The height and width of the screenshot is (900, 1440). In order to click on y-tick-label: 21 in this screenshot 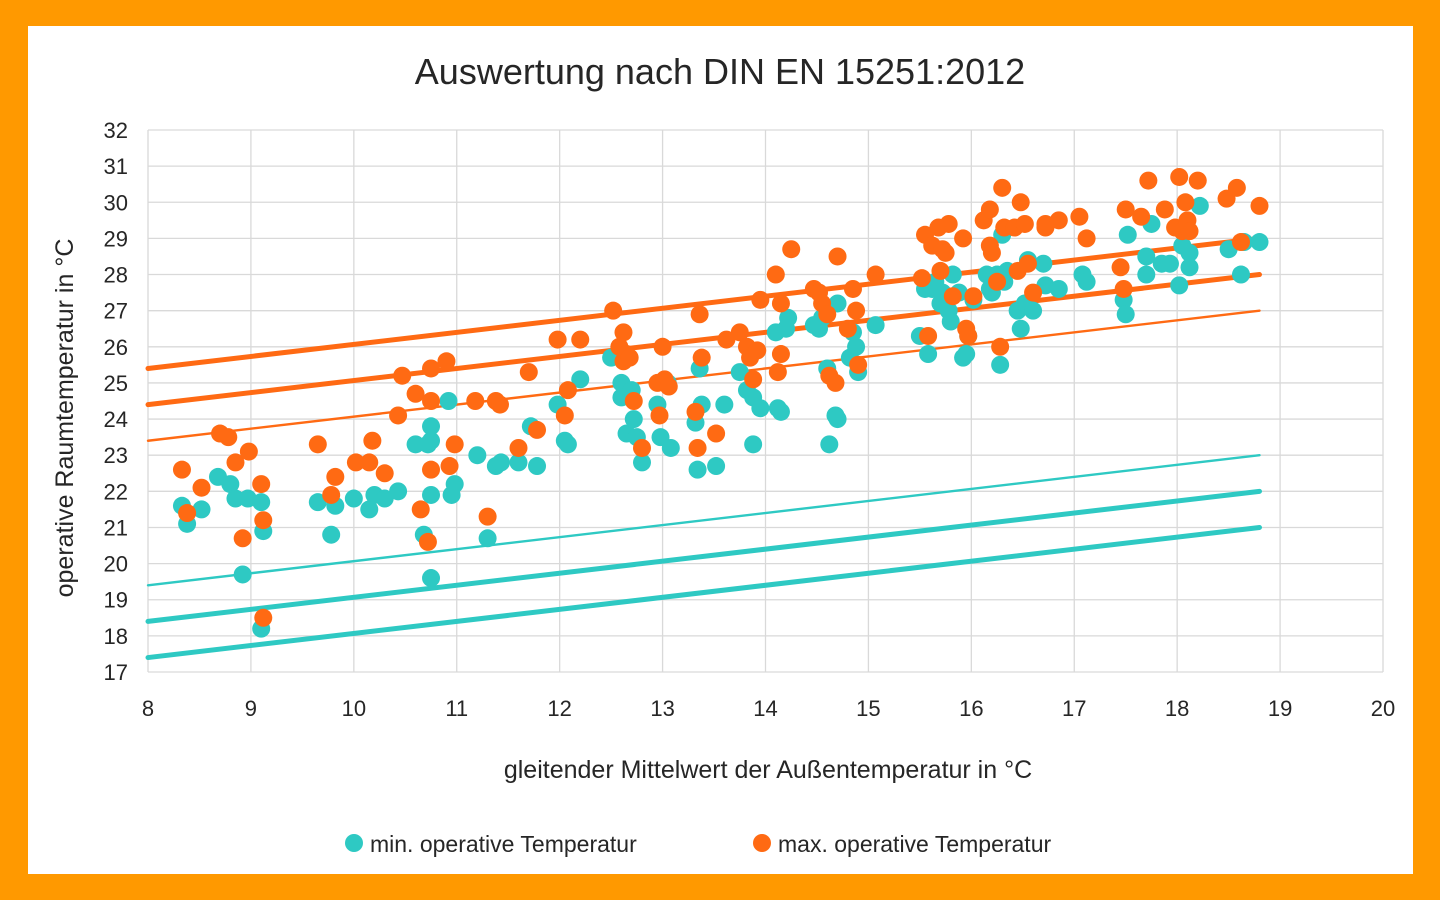, I will do `click(116, 527)`.